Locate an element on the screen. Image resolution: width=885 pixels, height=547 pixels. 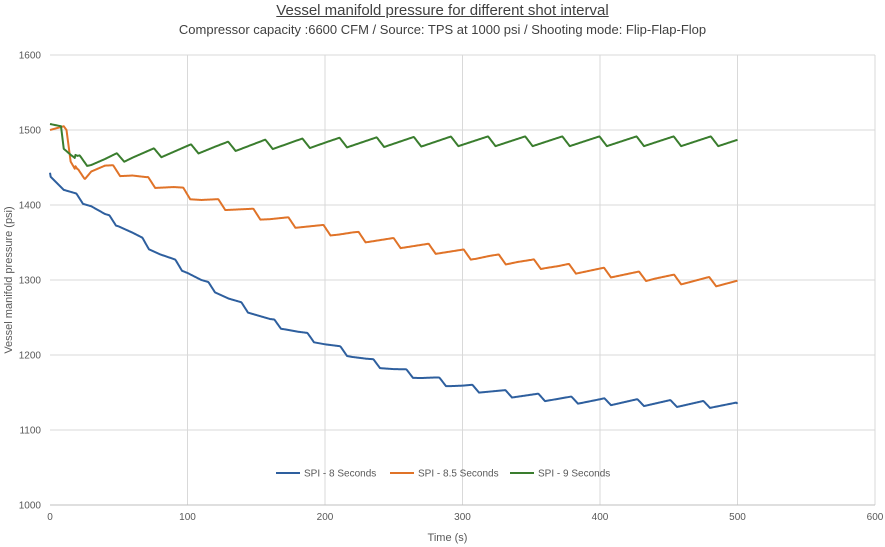
y-tick-label: 1200 is located at coordinates (30, 356).